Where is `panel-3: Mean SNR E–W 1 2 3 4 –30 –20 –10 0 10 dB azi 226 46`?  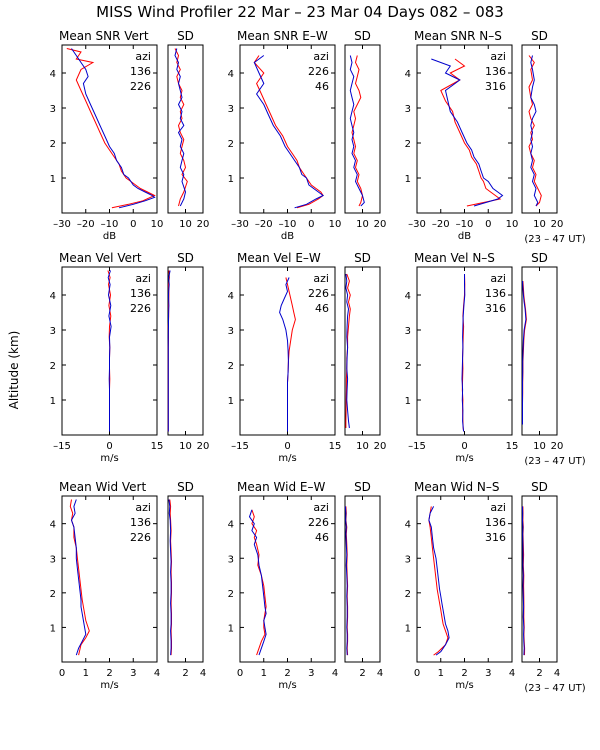
panel-3: Mean SNR E–W 1 2 3 4 –30 –20 –10 0 10 dB azi 226 46 is located at coordinates (285, 135).